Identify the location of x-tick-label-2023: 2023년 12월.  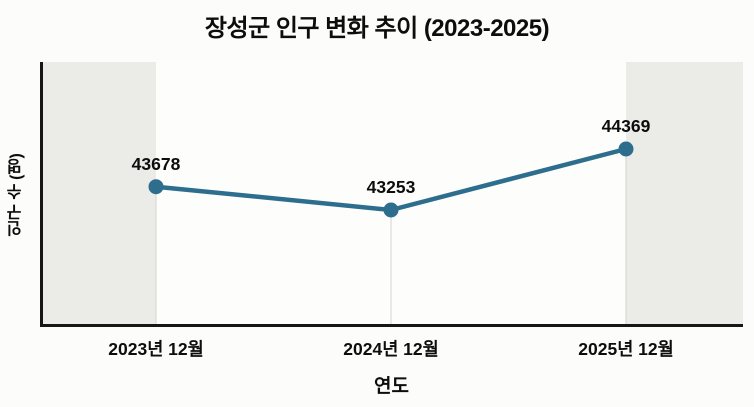
(156, 349).